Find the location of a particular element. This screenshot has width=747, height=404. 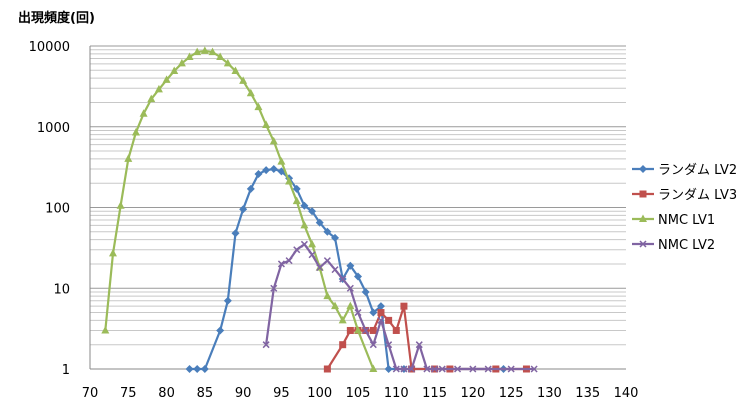

y-tick-label: 1 is located at coordinates (66, 370).